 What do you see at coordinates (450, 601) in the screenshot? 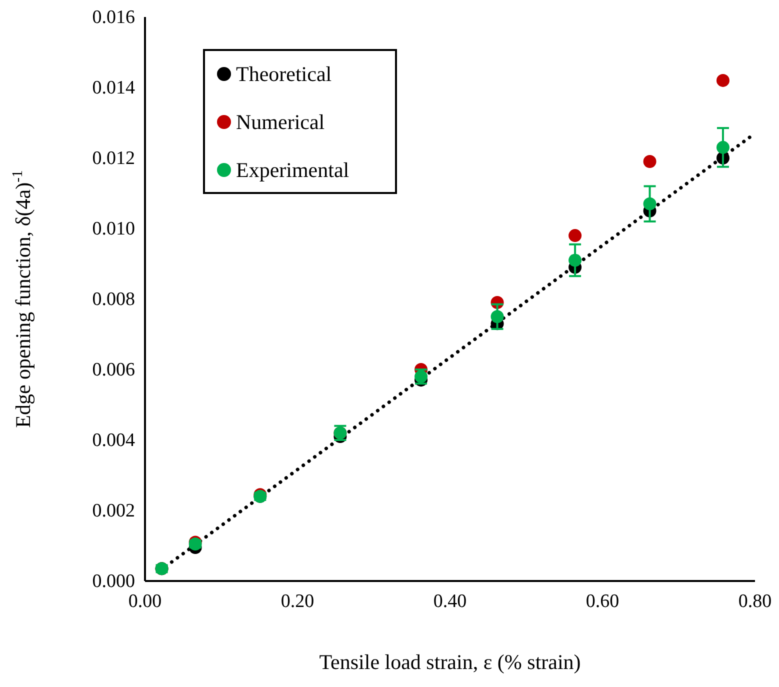
I see `x-tick-label: 0.40` at bounding box center [450, 601].